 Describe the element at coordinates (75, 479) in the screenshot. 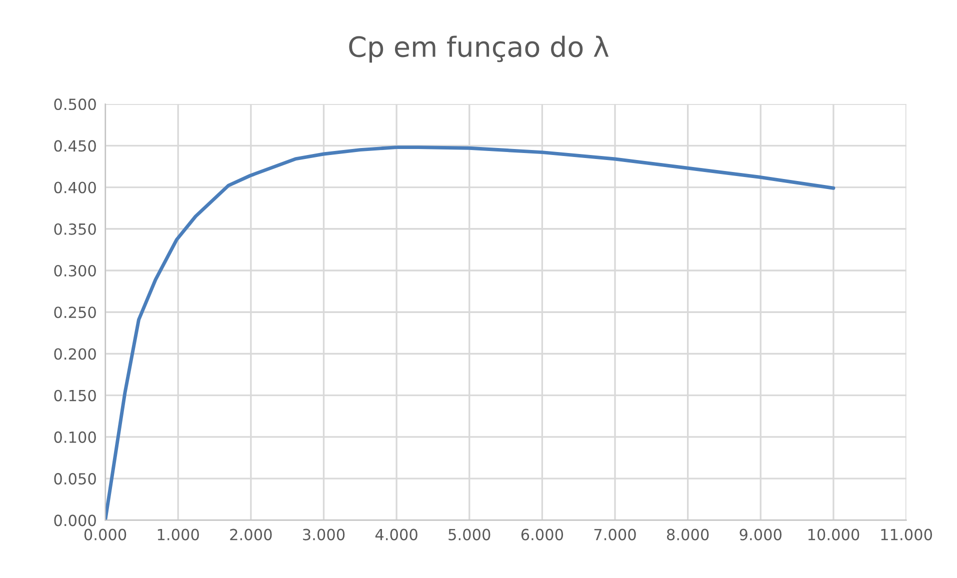

I see `y-tick-label: 0.050` at that location.